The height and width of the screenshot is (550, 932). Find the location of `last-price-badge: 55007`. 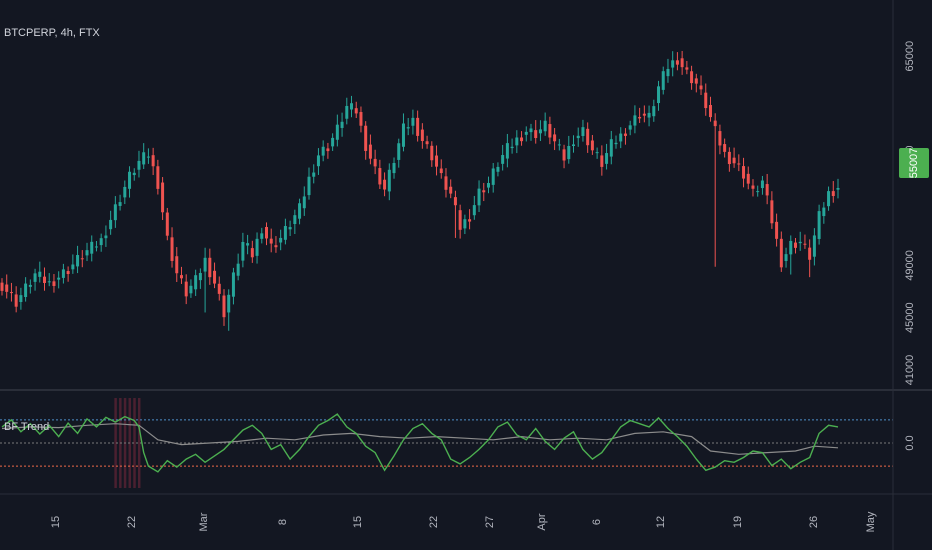

last-price-badge: 55007 is located at coordinates (914, 163).